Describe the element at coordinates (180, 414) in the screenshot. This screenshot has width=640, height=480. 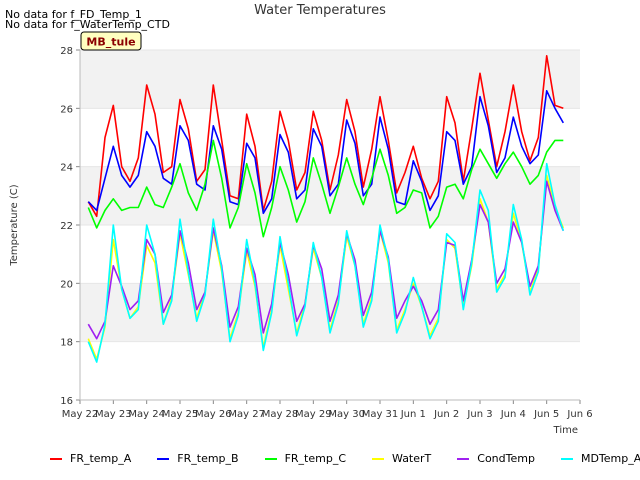
I see `x-tick-label: May 25` at that location.